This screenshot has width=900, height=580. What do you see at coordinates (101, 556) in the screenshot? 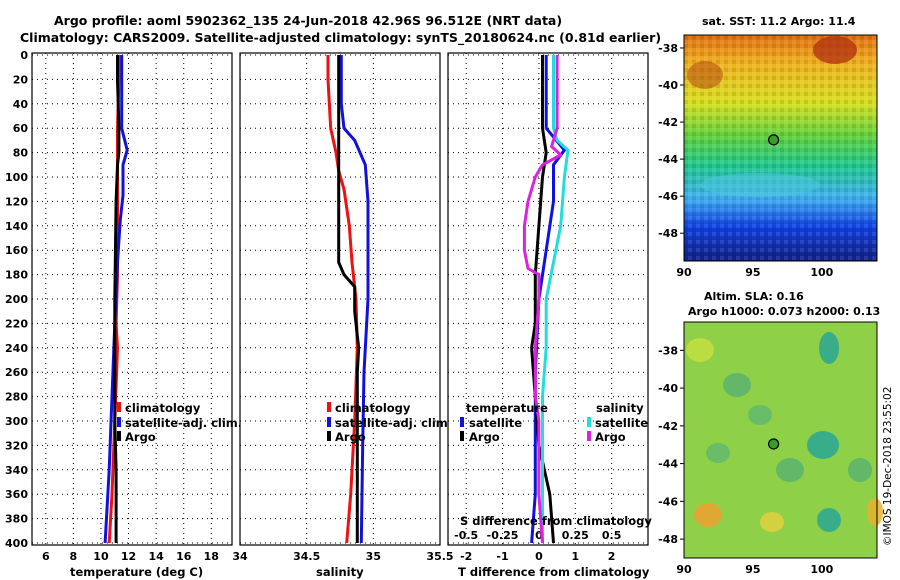
I see `x-tick-label: 10` at bounding box center [101, 556].